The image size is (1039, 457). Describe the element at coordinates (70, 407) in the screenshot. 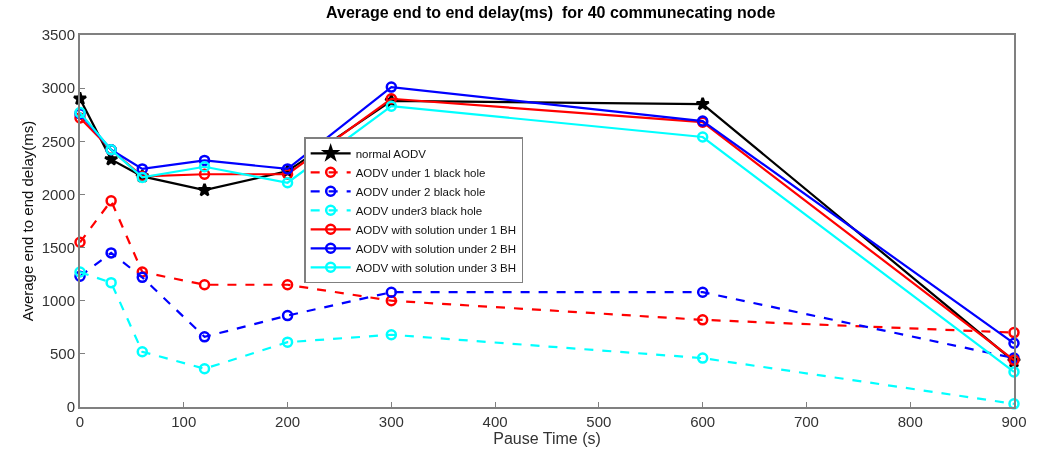

I see `y-tick-label: 0` at that location.